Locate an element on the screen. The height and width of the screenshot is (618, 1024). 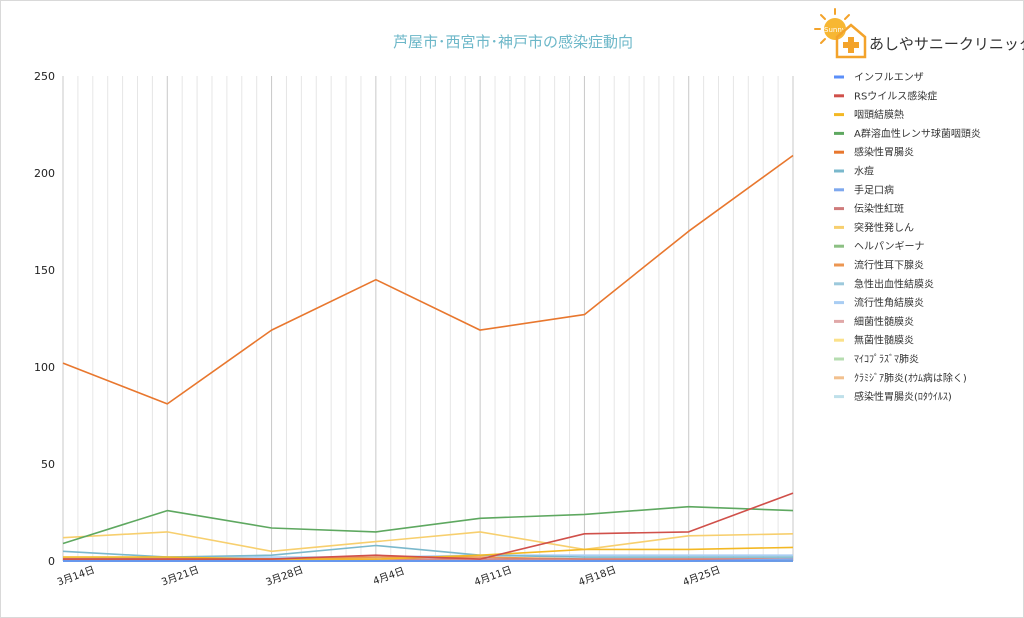
legend-label: 細菌性髄膜炎 is located at coordinates (884, 321).